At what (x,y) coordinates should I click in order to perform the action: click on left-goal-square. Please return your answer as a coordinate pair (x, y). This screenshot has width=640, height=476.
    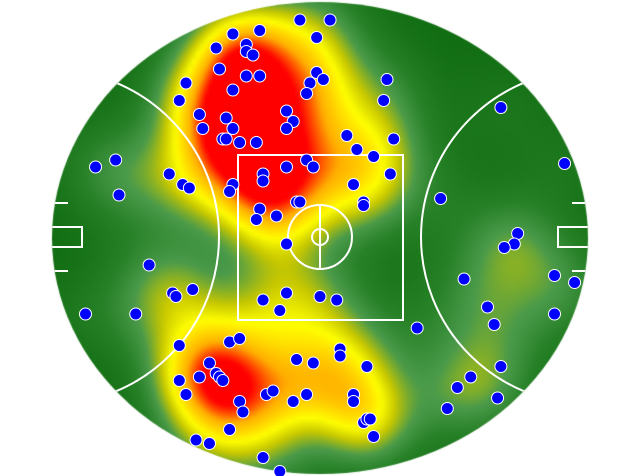
    Looking at the image, I should click on (67, 237).